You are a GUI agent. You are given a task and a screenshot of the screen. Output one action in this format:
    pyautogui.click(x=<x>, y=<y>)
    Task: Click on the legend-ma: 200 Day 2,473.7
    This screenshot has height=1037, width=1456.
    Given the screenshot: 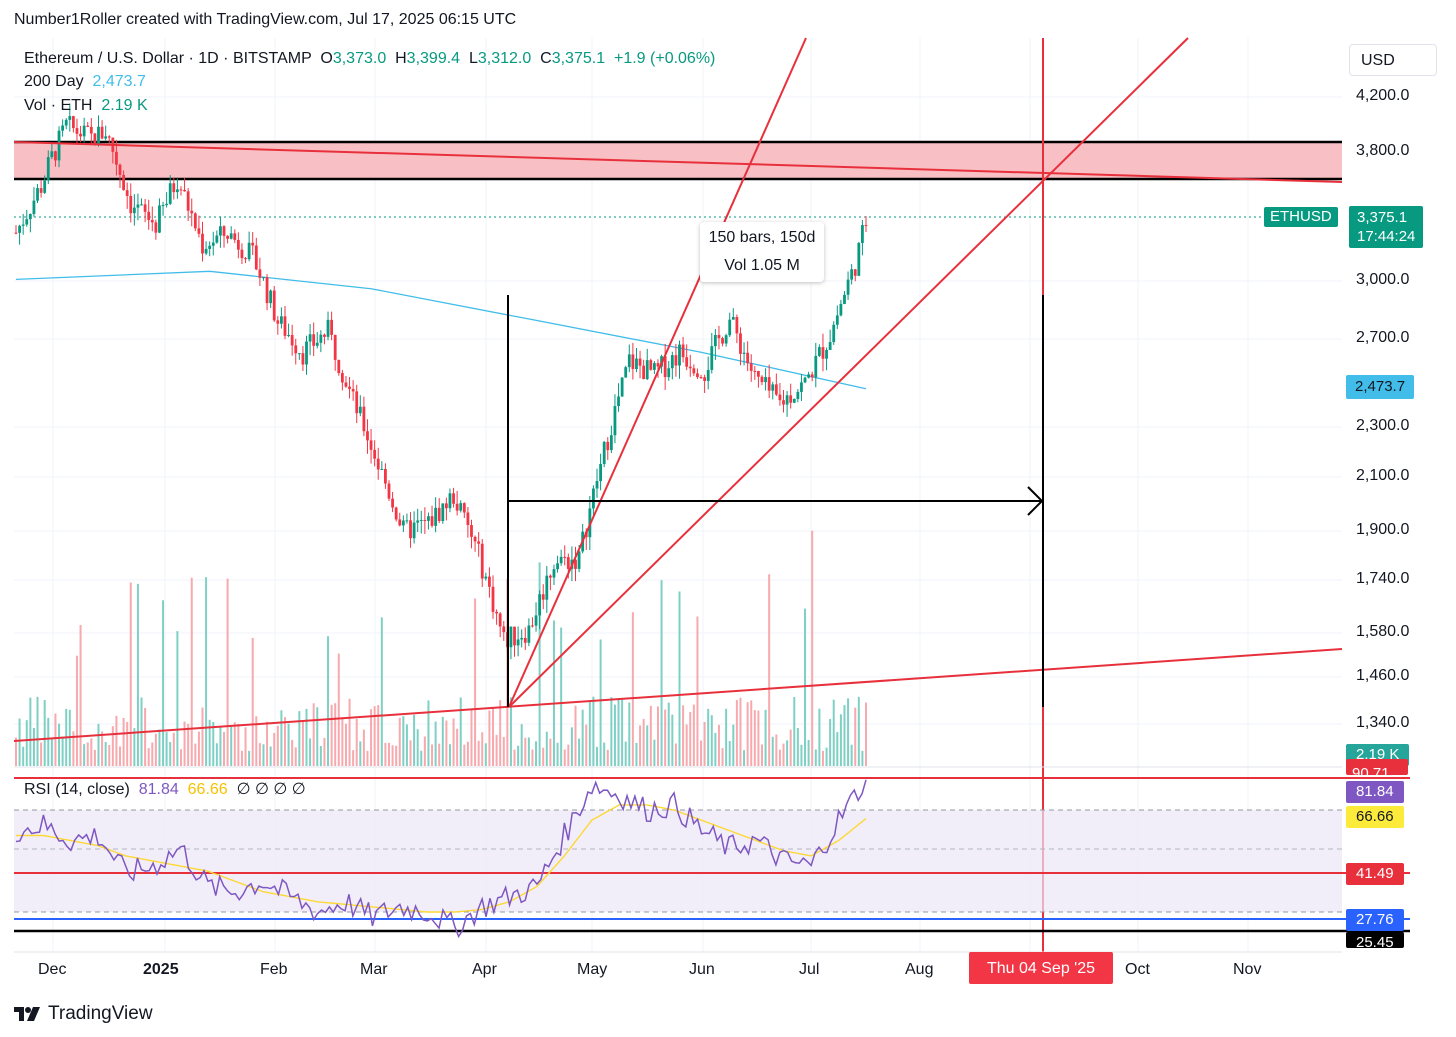 What is the action you would take?
    pyautogui.click(x=85, y=82)
    